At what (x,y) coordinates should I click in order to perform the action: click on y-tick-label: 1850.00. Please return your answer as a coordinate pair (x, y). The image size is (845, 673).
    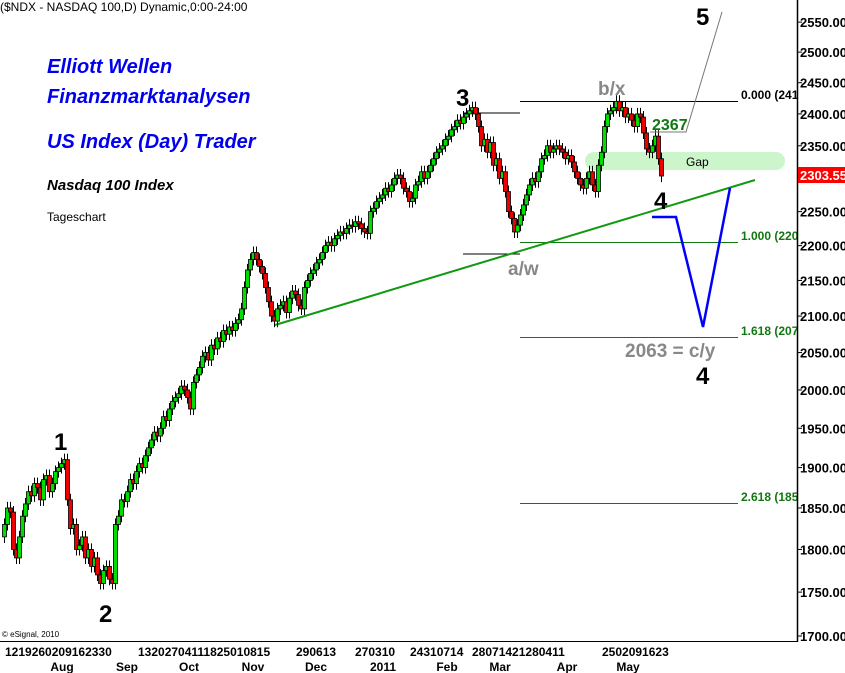
    Looking at the image, I should click on (822, 508).